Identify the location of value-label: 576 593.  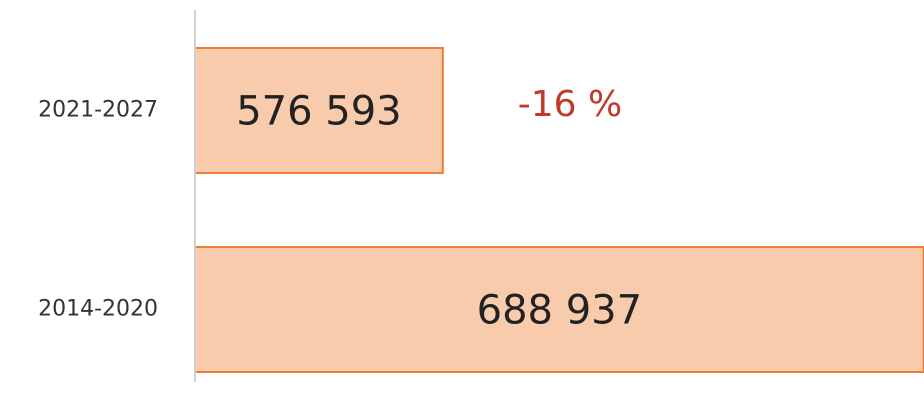
(318, 112).